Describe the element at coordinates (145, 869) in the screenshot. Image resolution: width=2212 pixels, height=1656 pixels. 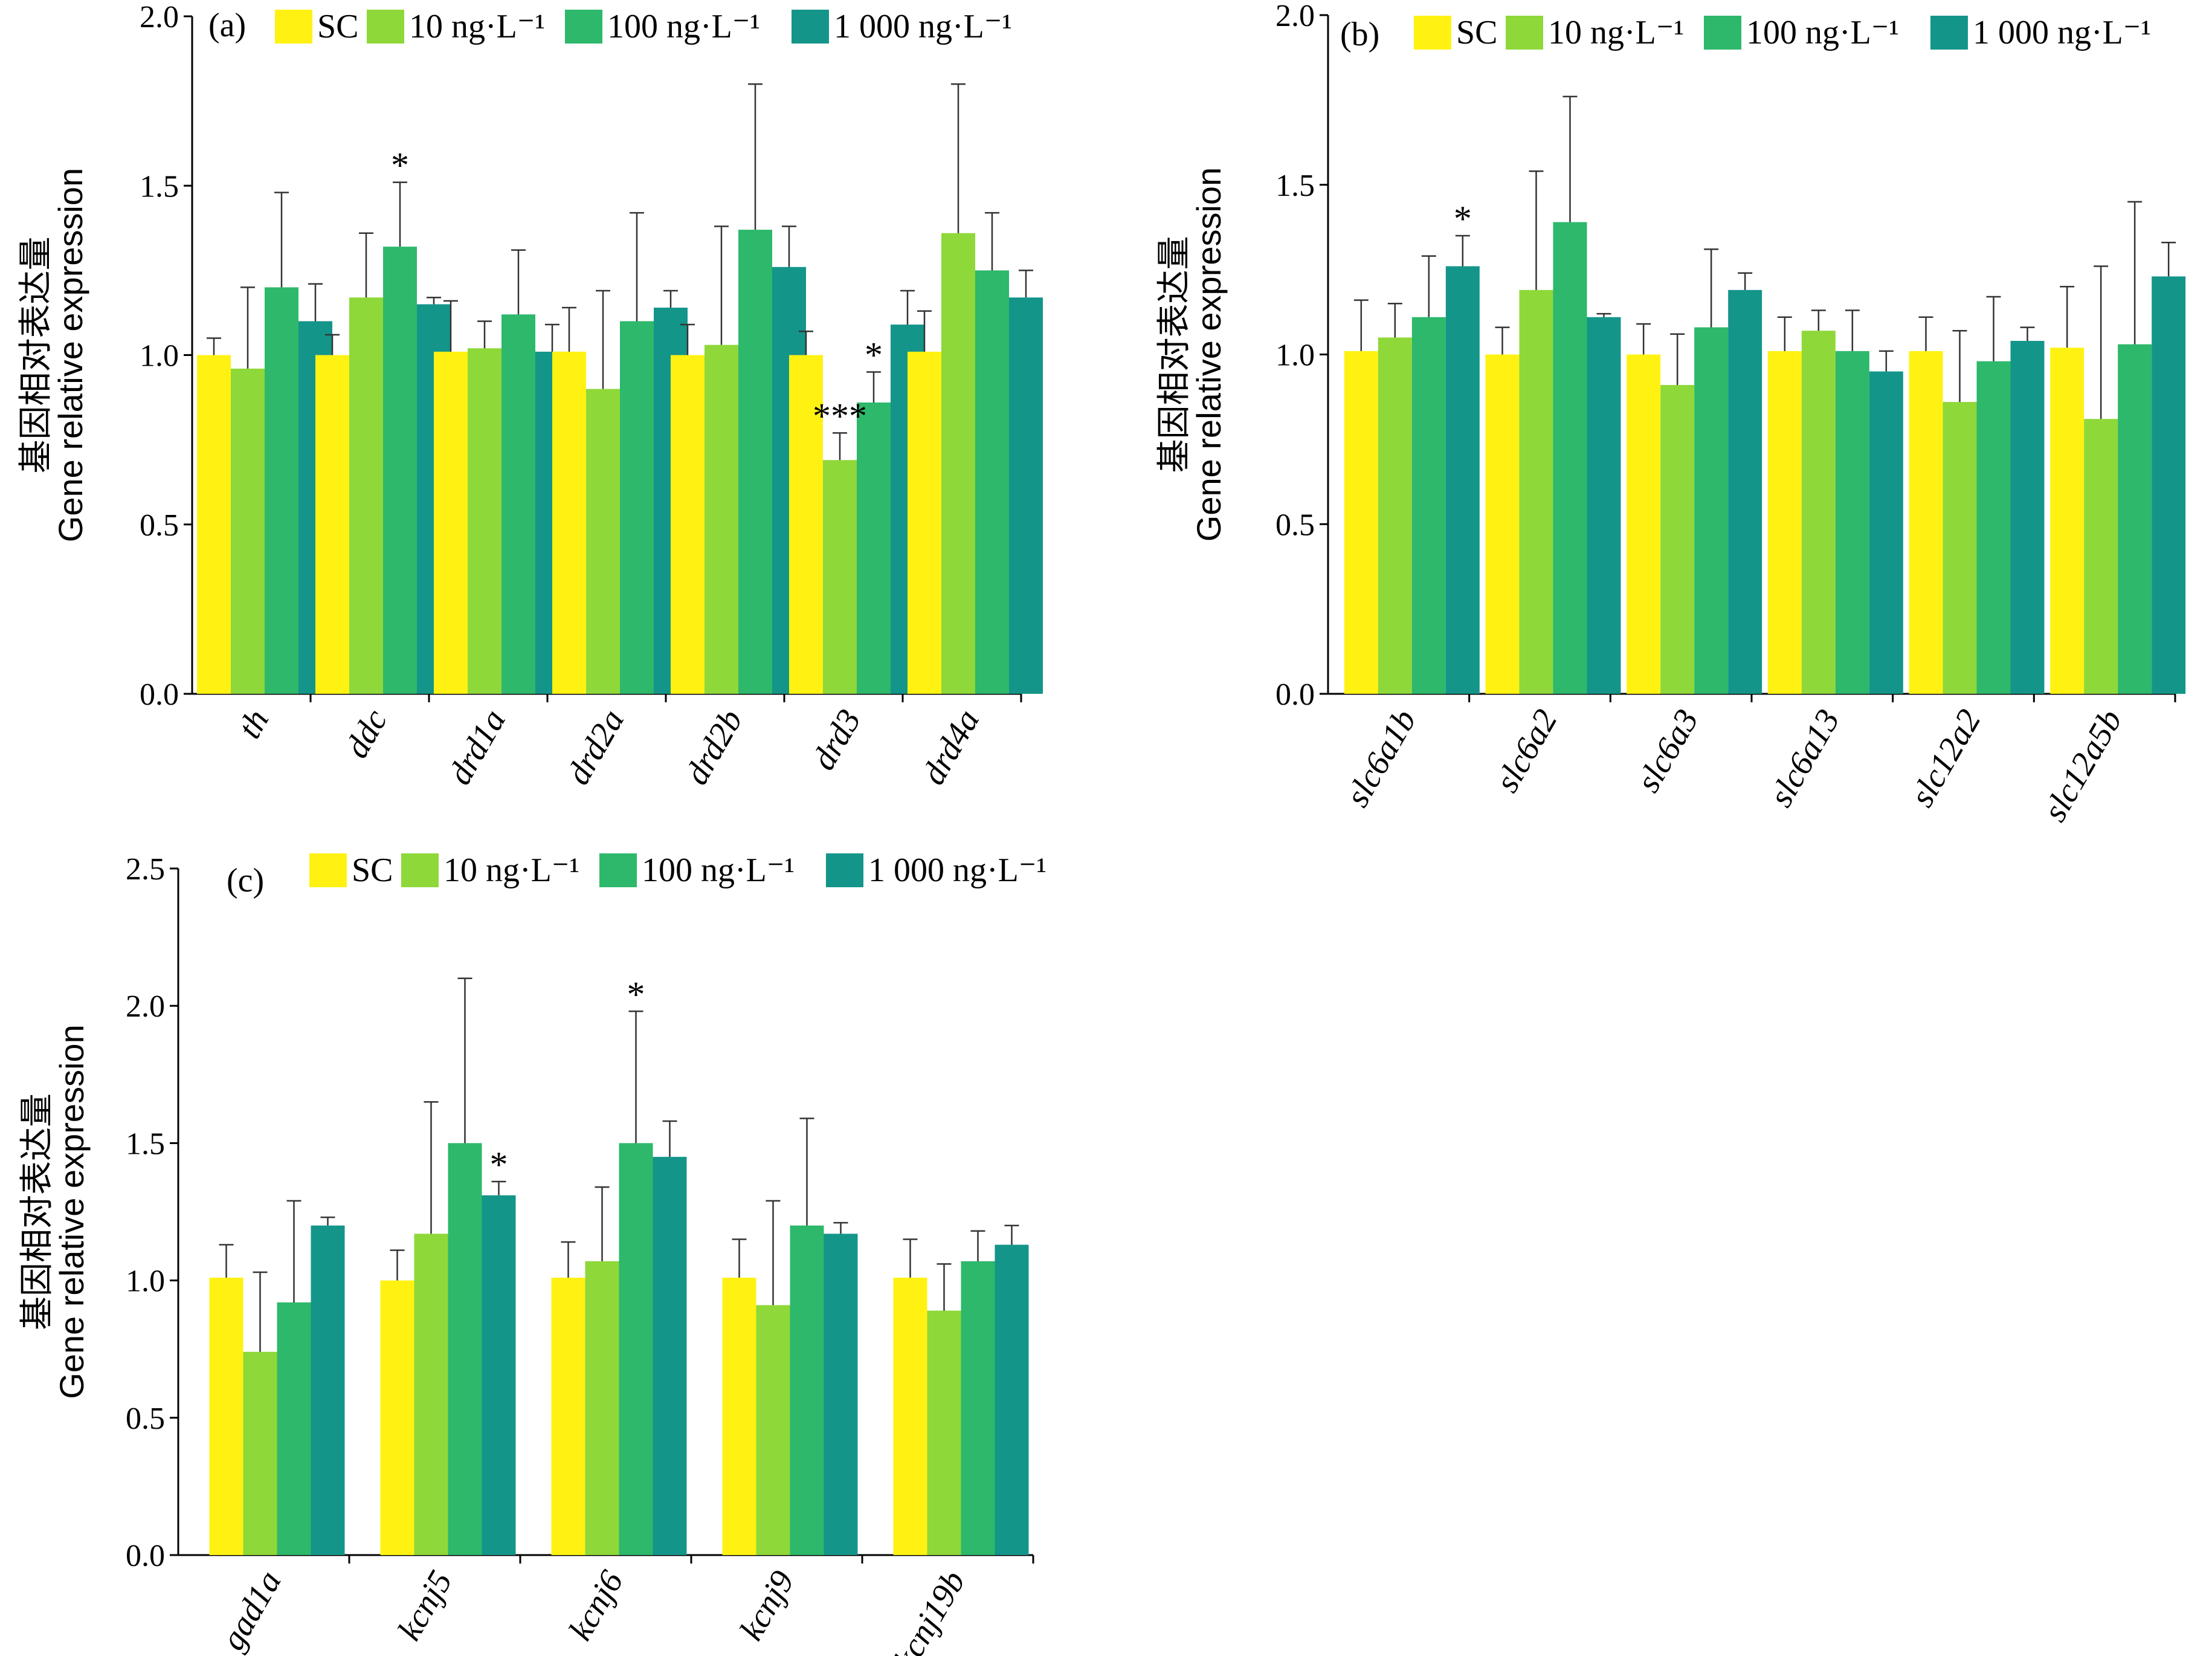
I see `y-tick-label: 2.5` at that location.